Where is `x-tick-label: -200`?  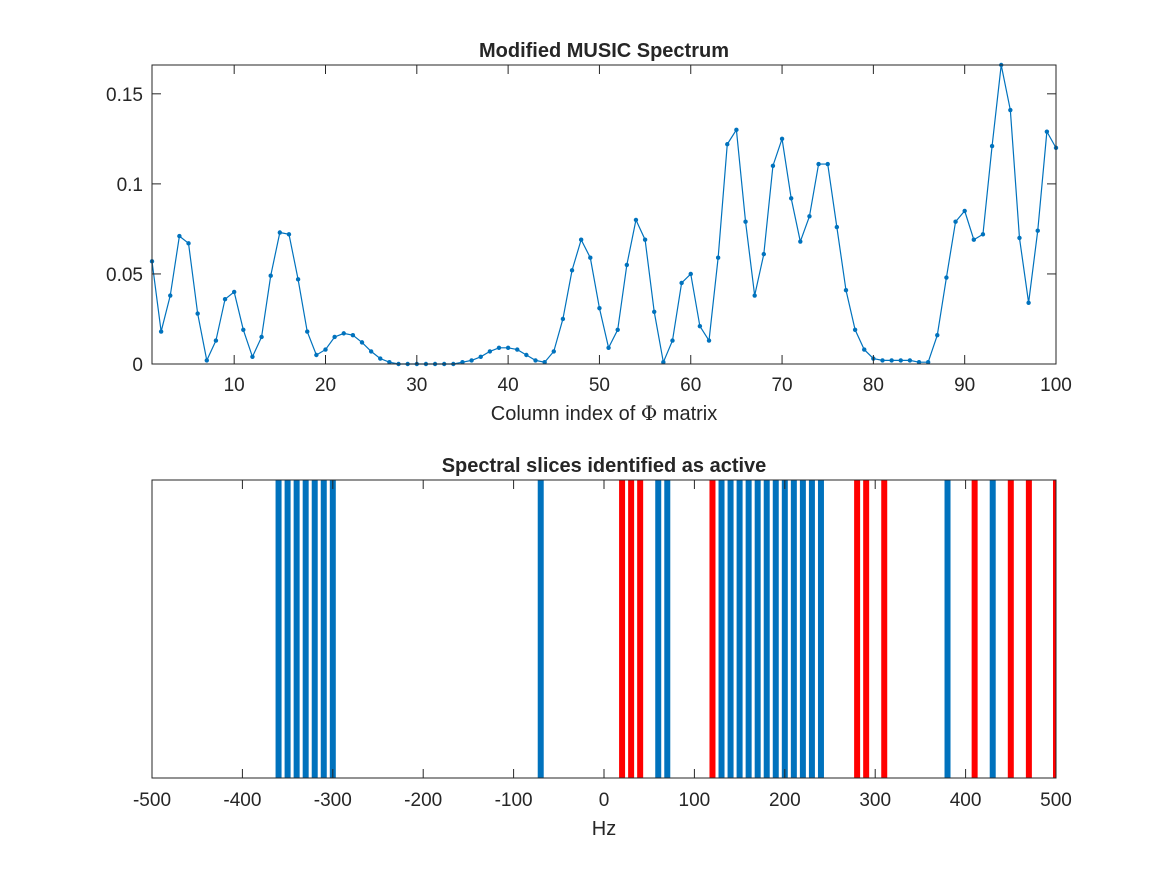 x-tick-label: -200 is located at coordinates (423, 800).